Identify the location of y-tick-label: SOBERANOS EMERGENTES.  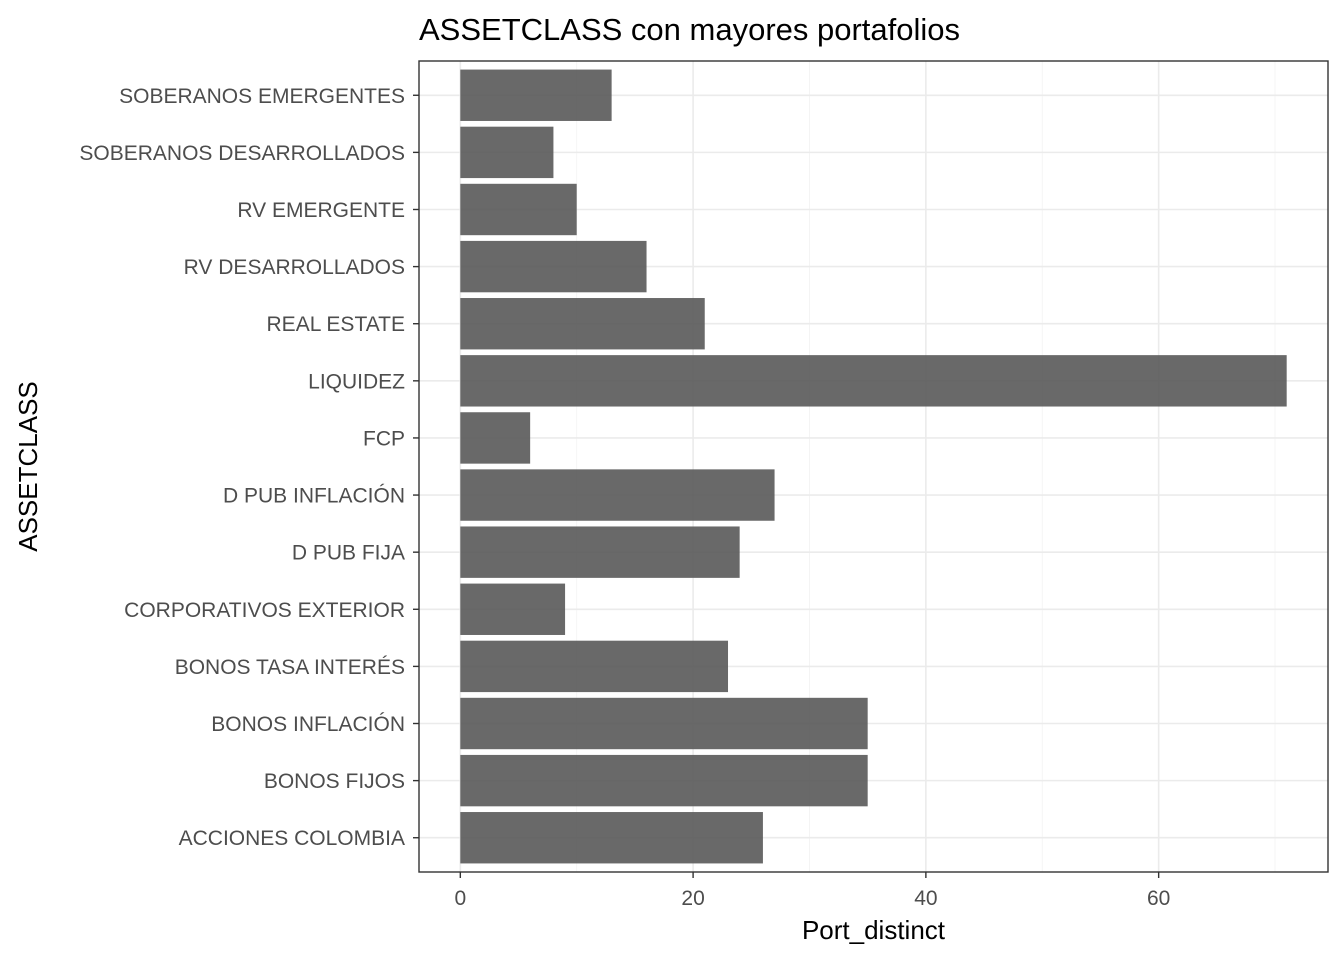
(262, 96).